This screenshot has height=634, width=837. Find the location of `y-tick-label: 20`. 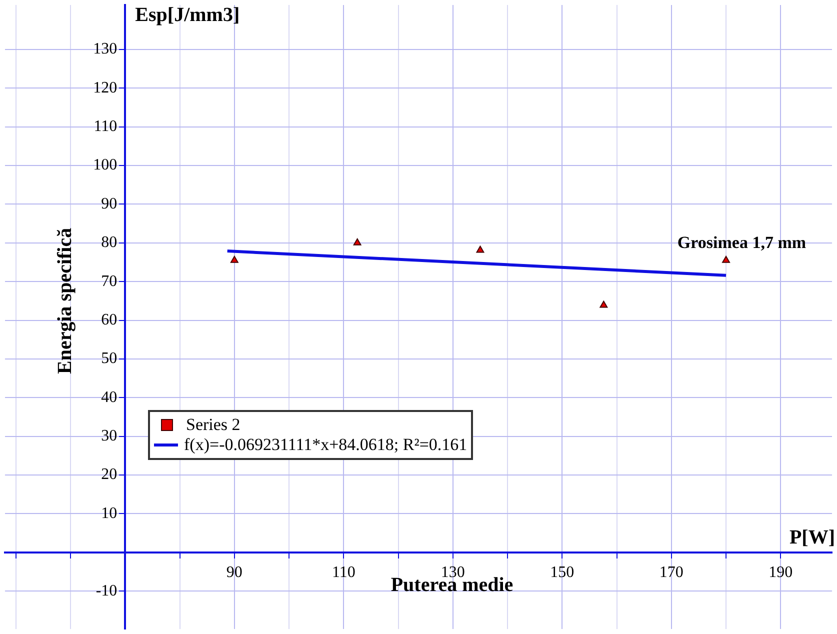

y-tick-label: 20 is located at coordinates (109, 475).